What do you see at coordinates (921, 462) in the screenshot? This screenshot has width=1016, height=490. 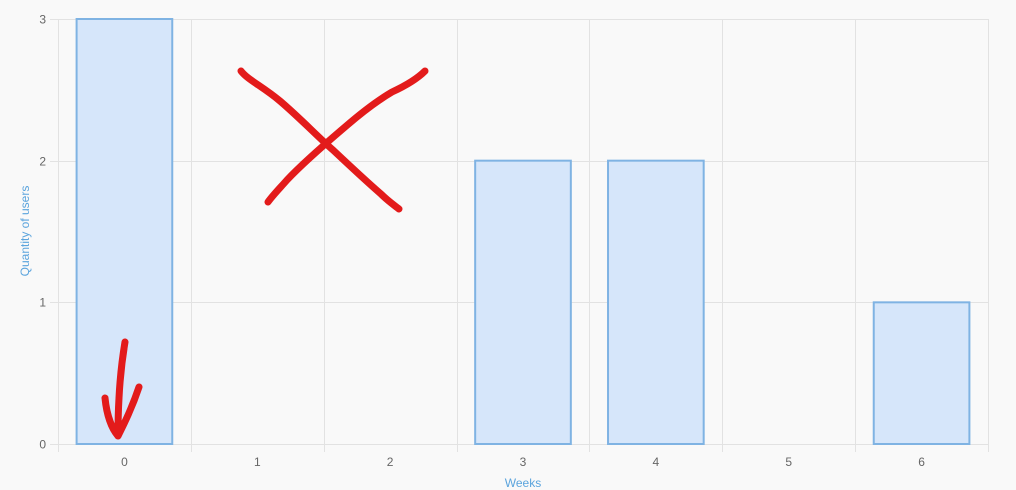 I see `x-tick-label: 6` at bounding box center [921, 462].